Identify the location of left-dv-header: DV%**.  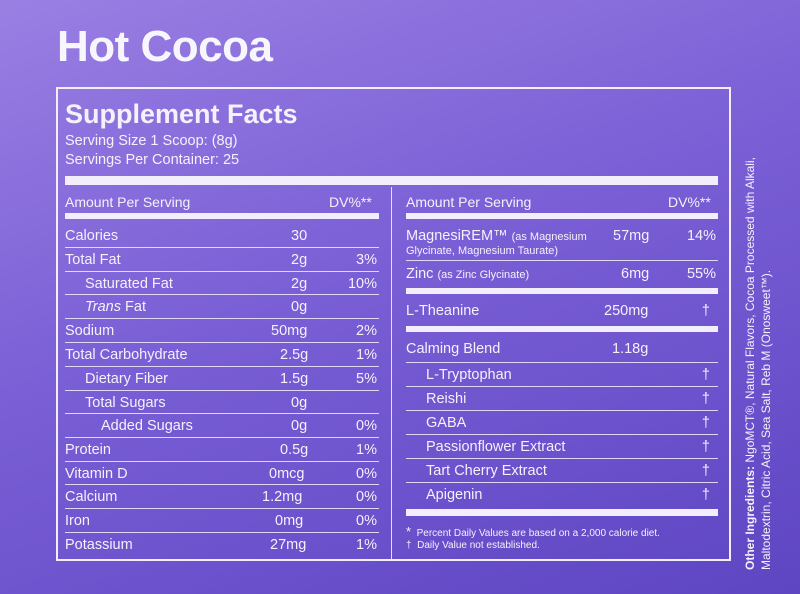
(350, 202).